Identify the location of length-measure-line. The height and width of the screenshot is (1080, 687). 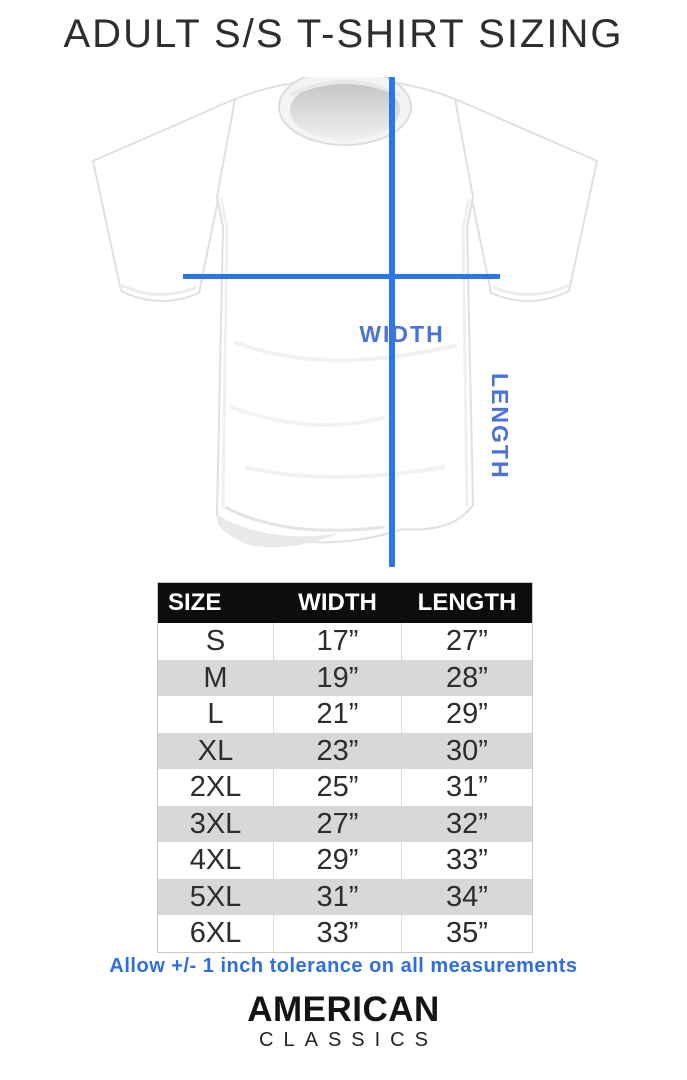
(392, 322).